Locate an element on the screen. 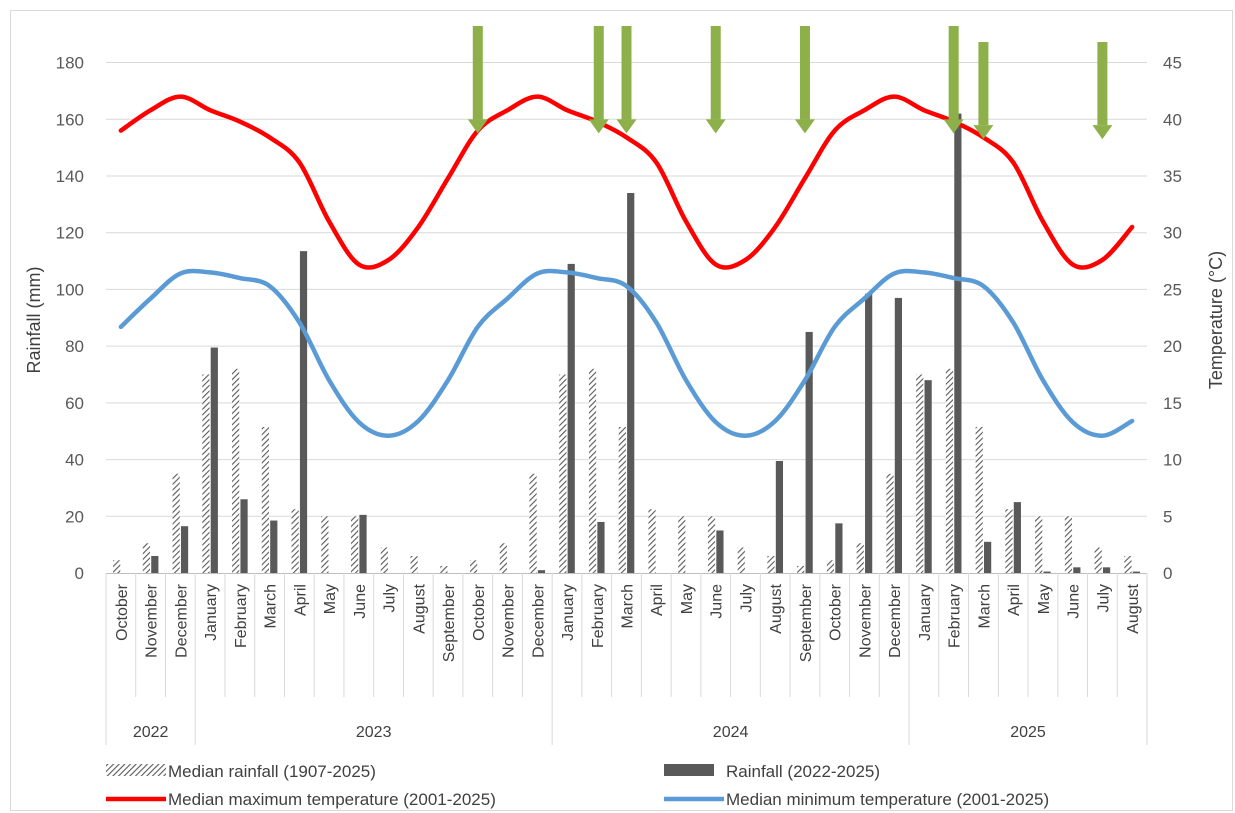 The height and width of the screenshot is (813, 1235). left-tick-label: 160 is located at coordinates (70, 119).